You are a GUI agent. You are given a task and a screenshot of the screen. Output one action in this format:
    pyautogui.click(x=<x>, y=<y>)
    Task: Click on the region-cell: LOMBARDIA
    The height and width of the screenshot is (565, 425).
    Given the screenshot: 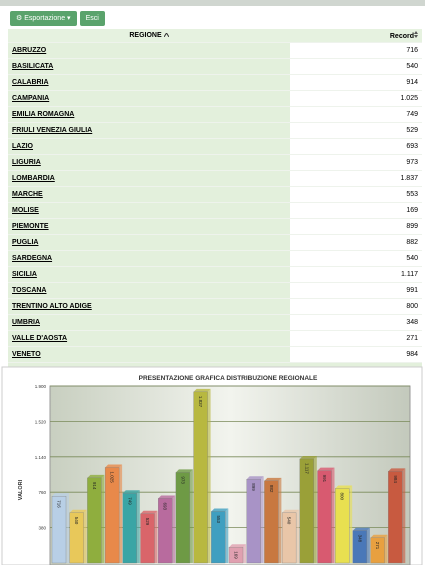 What is the action you would take?
    pyautogui.click(x=149, y=178)
    